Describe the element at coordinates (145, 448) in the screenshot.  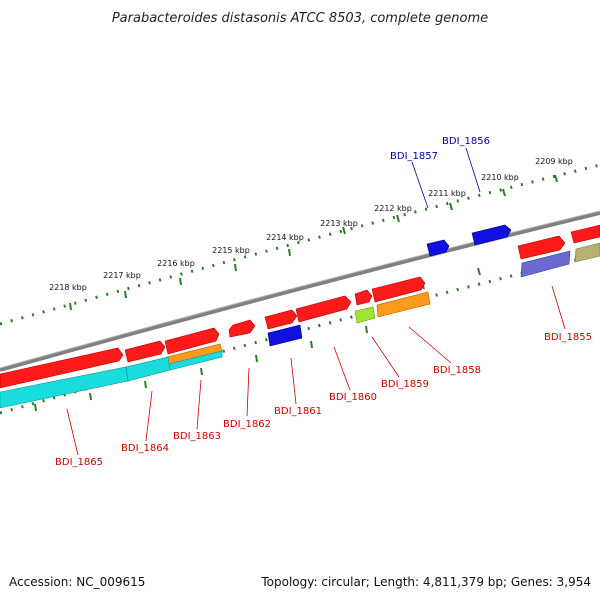
I see `label-bdi-1864: BDI_1864` at that location.